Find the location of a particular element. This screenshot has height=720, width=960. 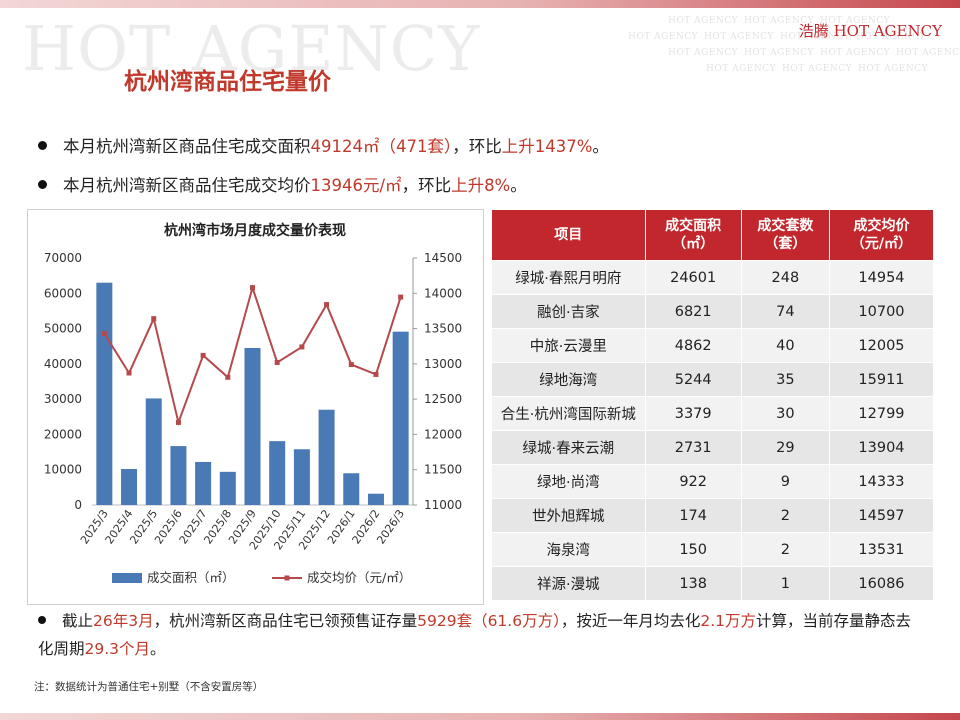

table-row: 绿城·春熙月明府 24601 248 14954 is located at coordinates (713, 277).